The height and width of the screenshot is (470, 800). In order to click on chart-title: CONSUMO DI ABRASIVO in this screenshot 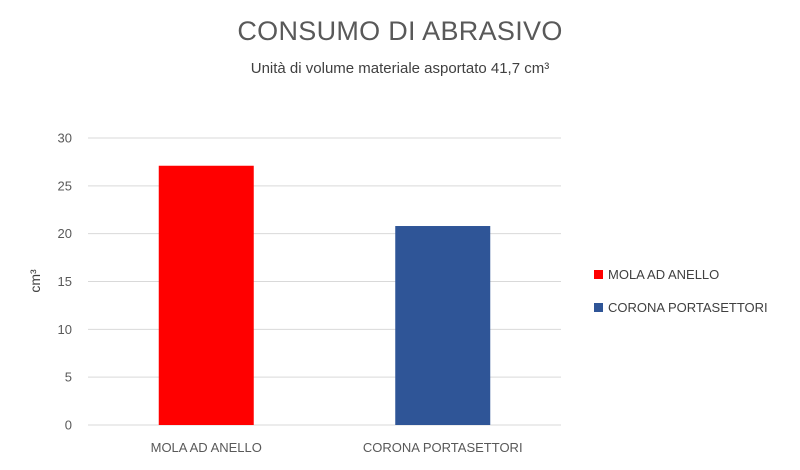, I will do `click(400, 31)`.